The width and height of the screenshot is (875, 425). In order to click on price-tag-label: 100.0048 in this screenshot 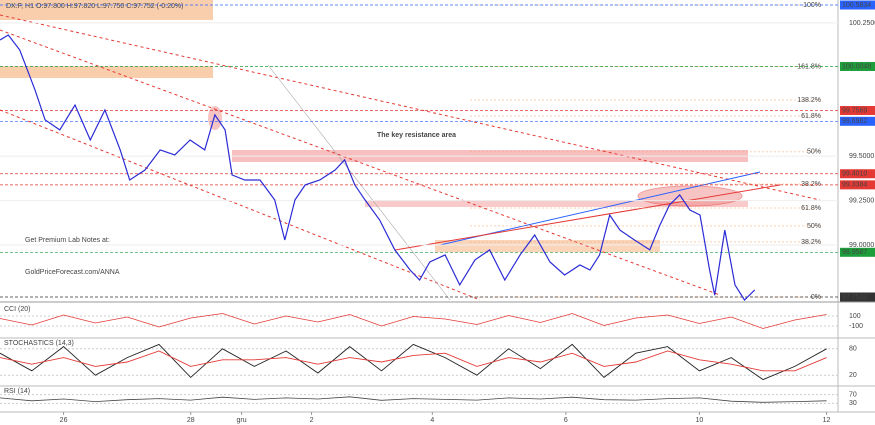, I will do `click(856, 66)`.